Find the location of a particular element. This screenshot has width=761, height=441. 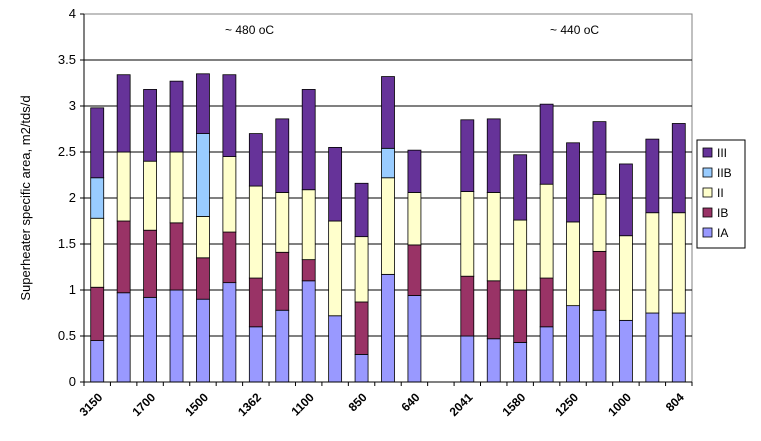

legend-swatch-IA is located at coordinates (707, 232).